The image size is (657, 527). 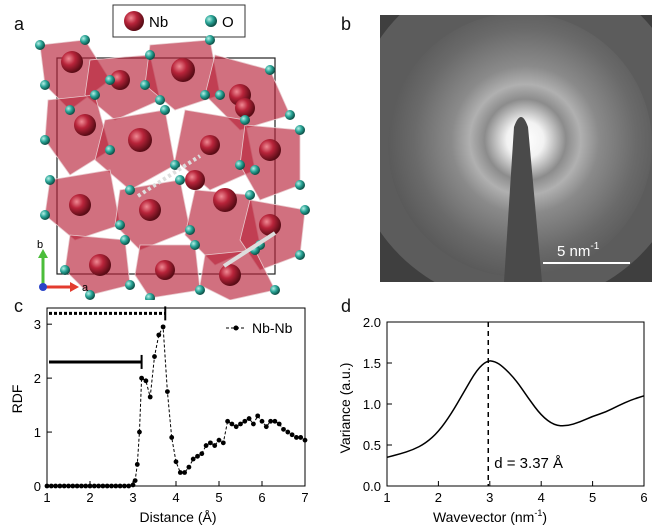 I want to click on variance-ytick-label: 2.0, so click(x=372, y=322).